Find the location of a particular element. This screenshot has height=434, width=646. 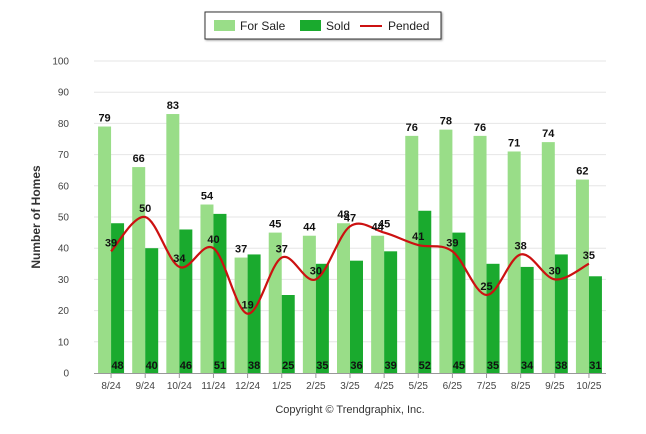

label-pended-2/25: 30 is located at coordinates (316, 271).